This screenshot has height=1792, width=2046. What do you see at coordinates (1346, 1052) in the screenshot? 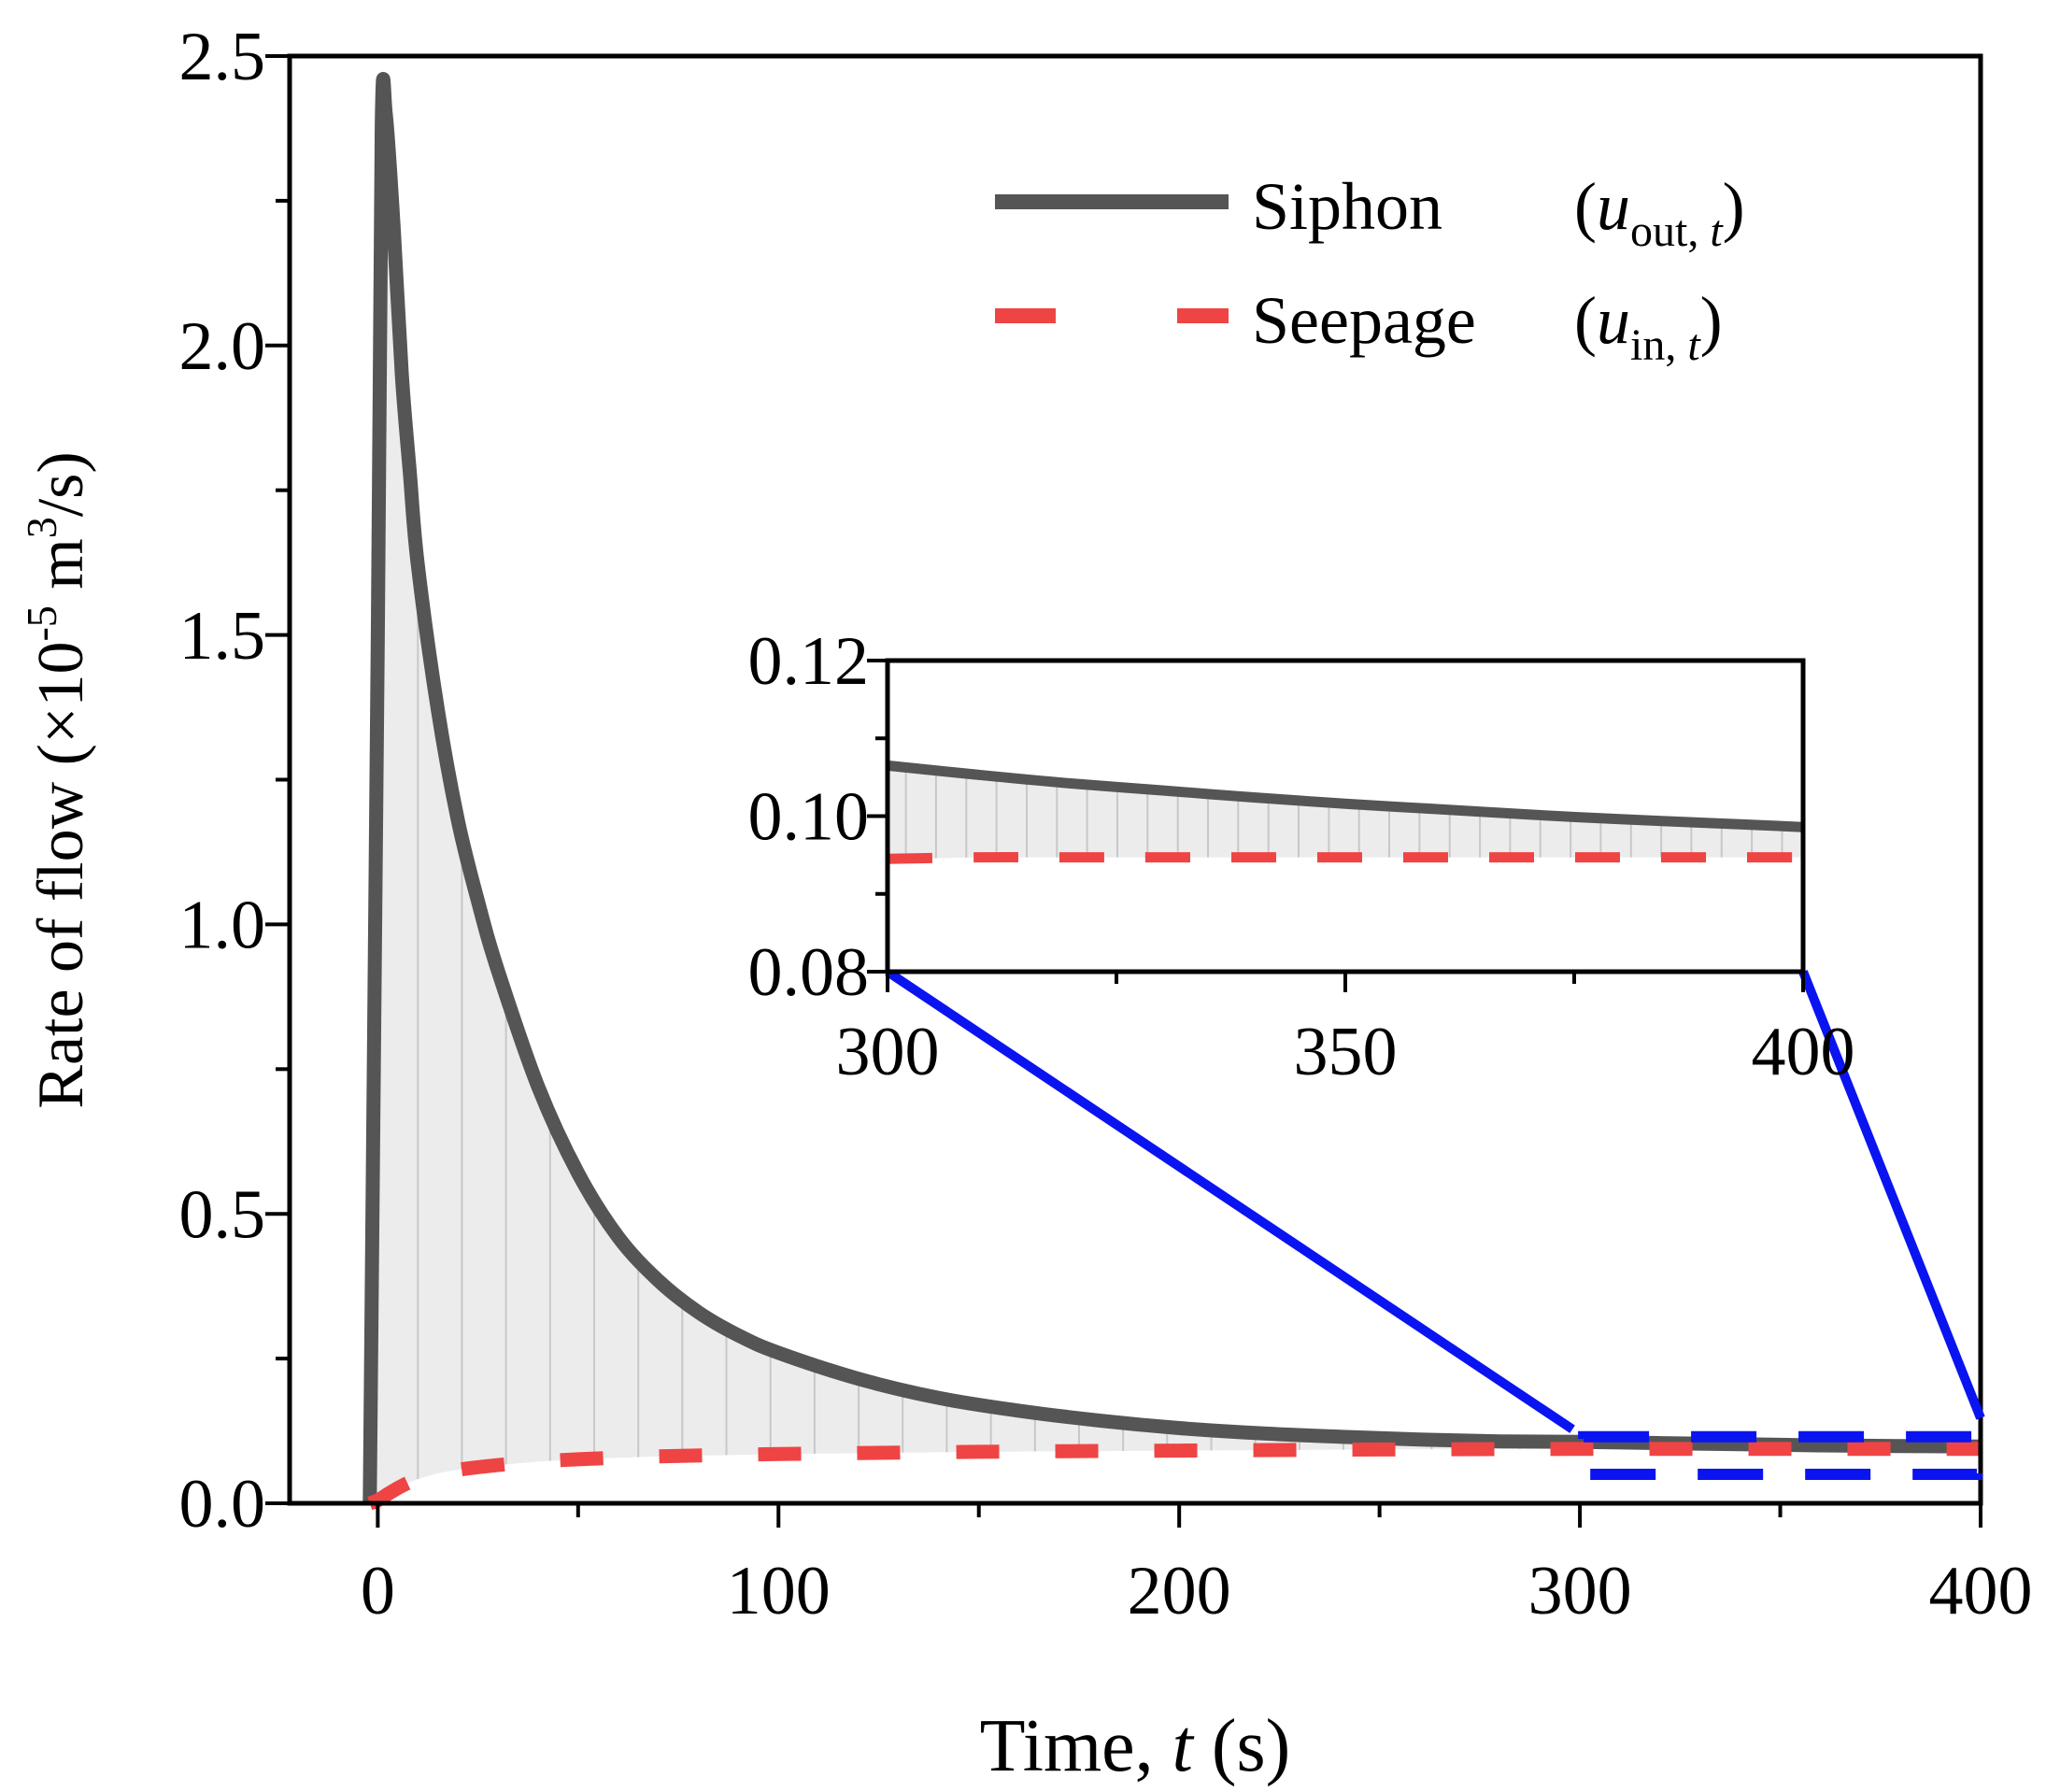
I see `x-tick-label: 350` at bounding box center [1346, 1052].